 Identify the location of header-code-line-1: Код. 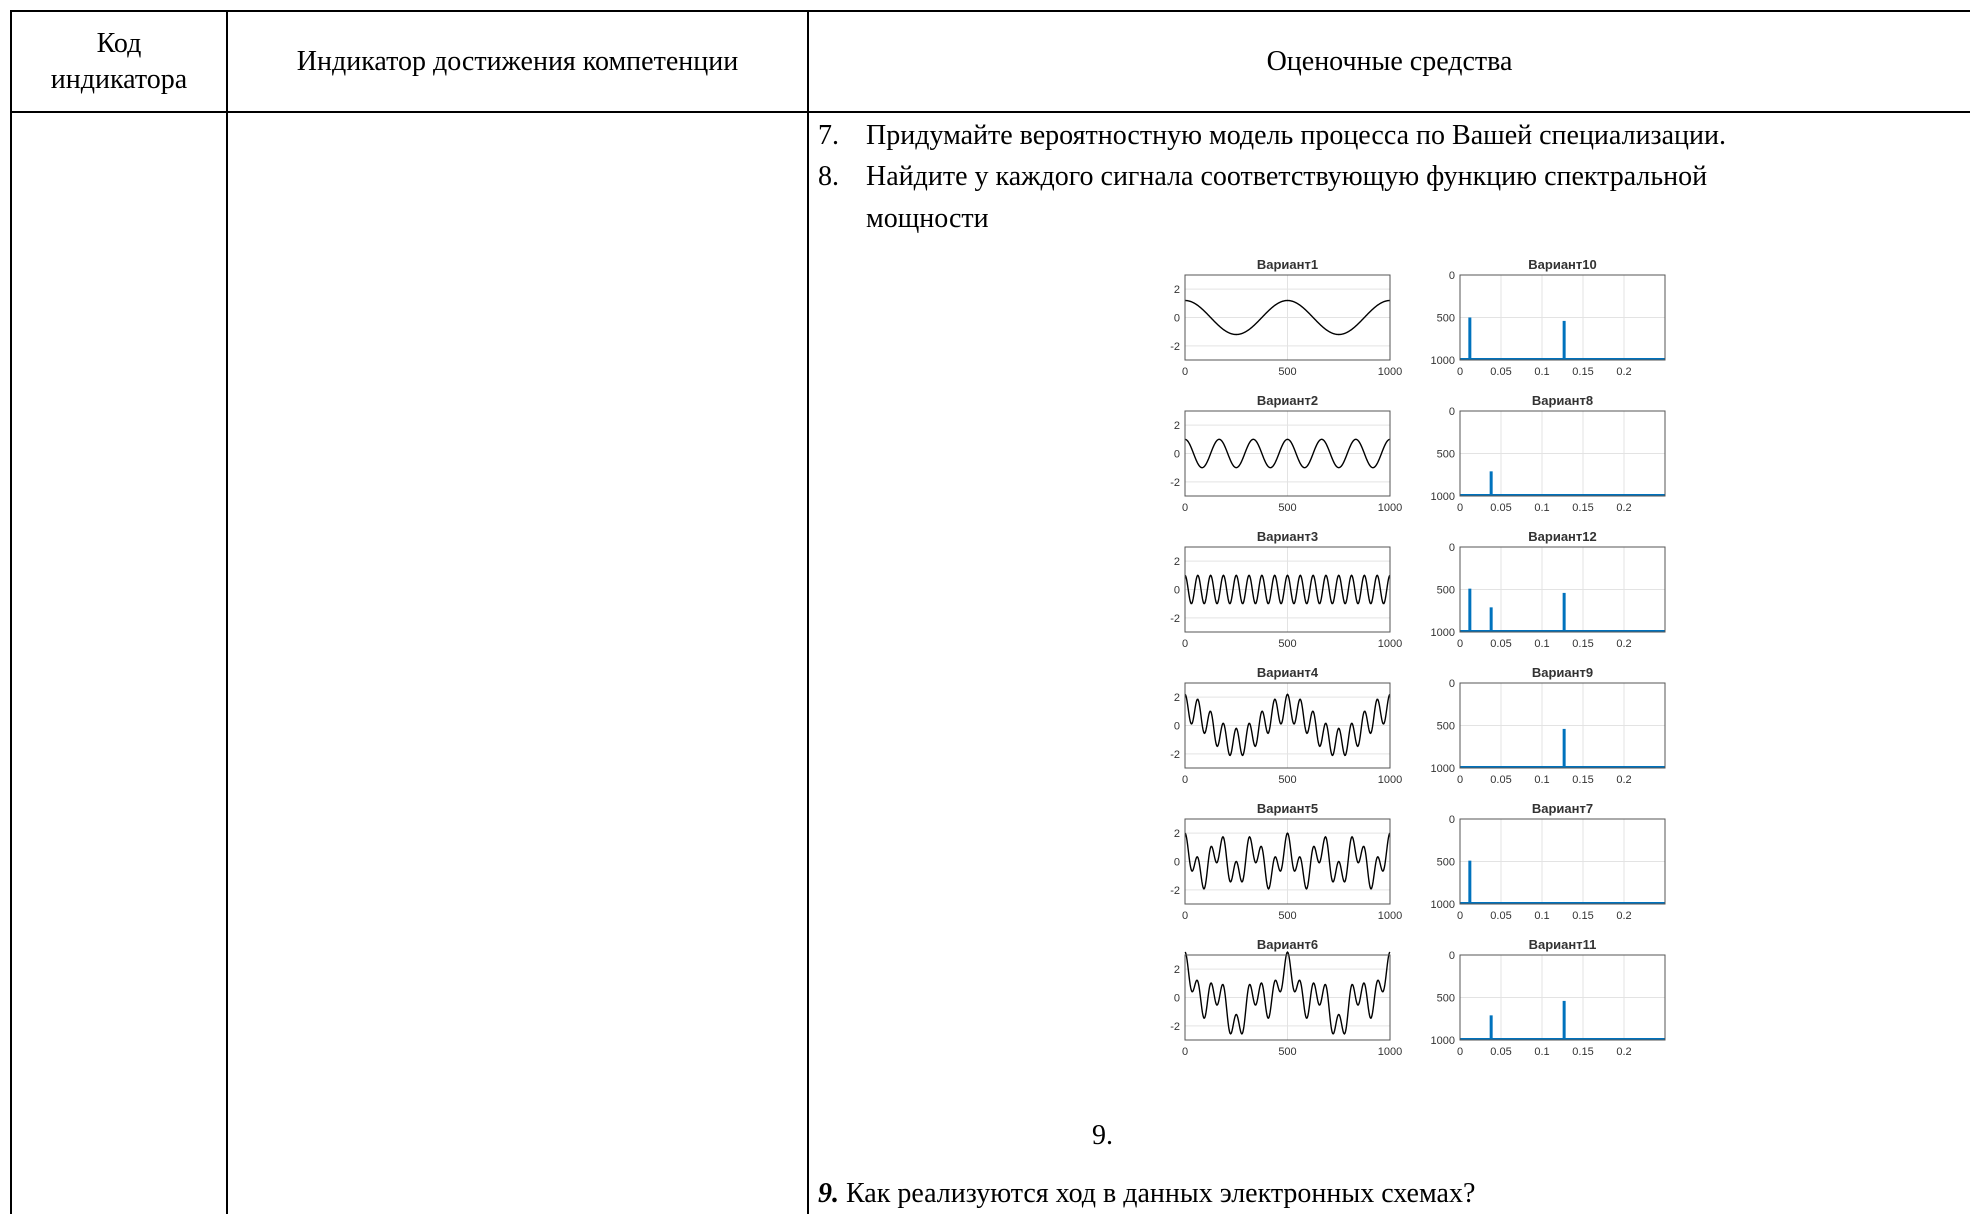
(119, 43).